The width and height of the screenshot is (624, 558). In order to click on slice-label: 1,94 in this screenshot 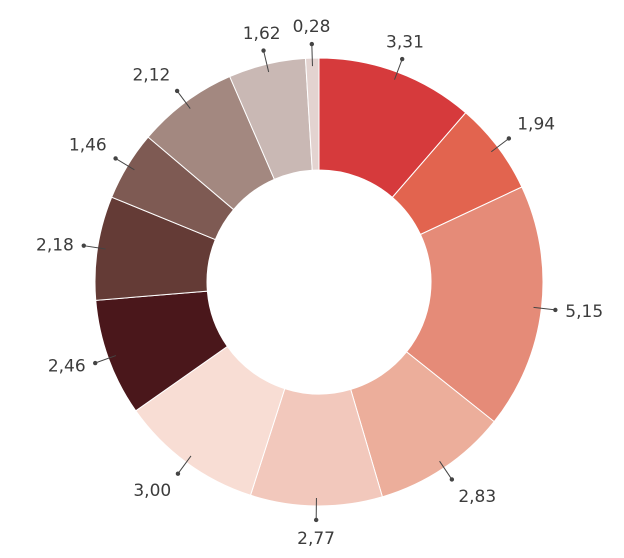, I will do `click(536, 125)`.